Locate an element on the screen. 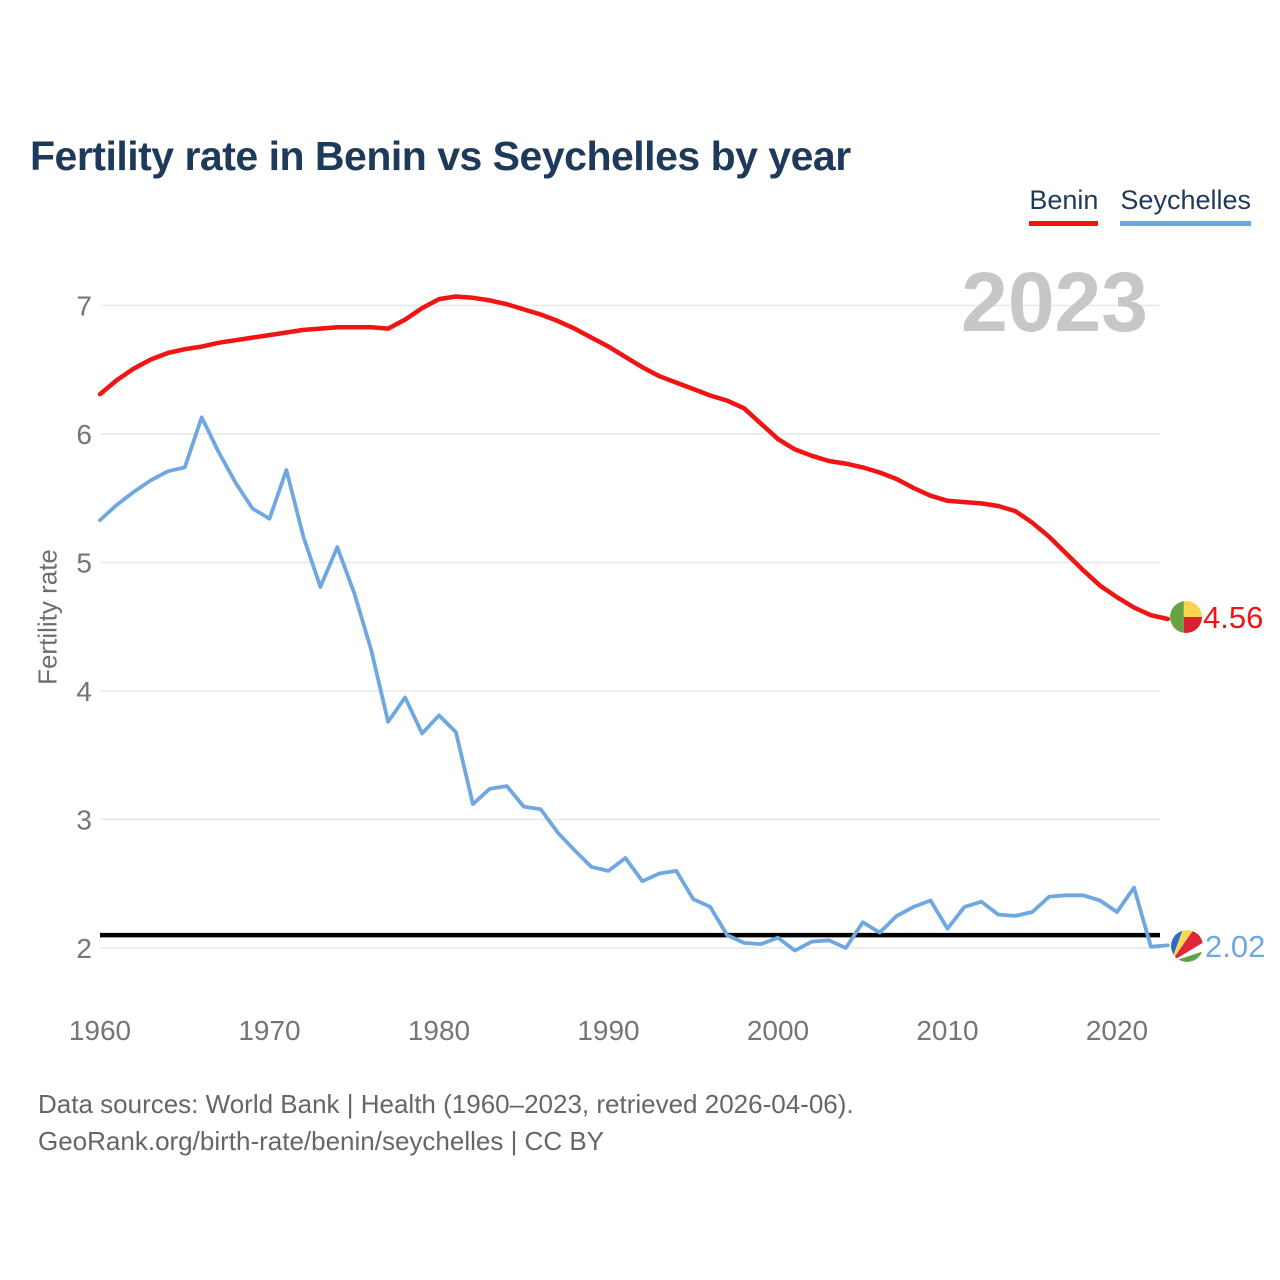 This screenshot has height=1280, width=1280. y-tick-label: 7 is located at coordinates (84, 306).